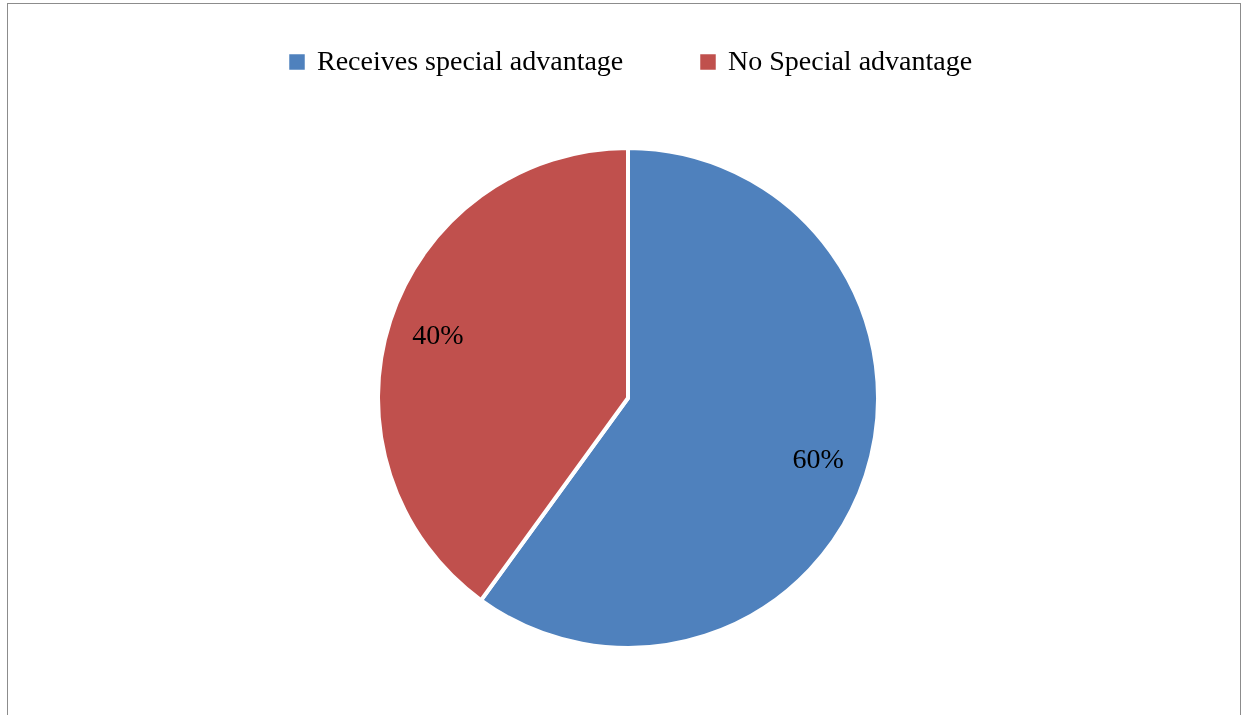  I want to click on legend-label: Receives special advantage, so click(470, 60).